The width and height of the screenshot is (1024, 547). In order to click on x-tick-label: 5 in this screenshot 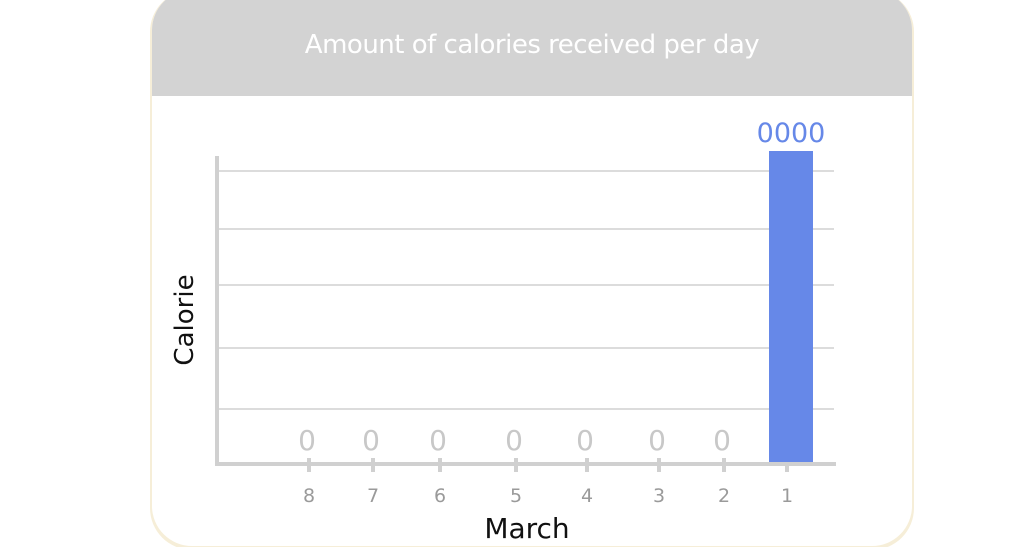, I will do `click(516, 496)`.